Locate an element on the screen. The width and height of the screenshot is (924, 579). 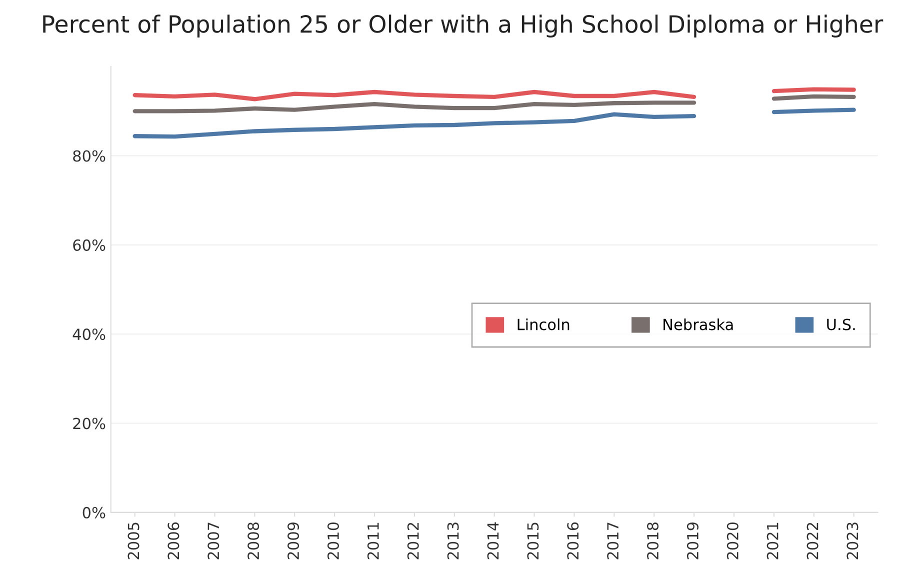
x-tick-label: 2011 is located at coordinates (373, 541).